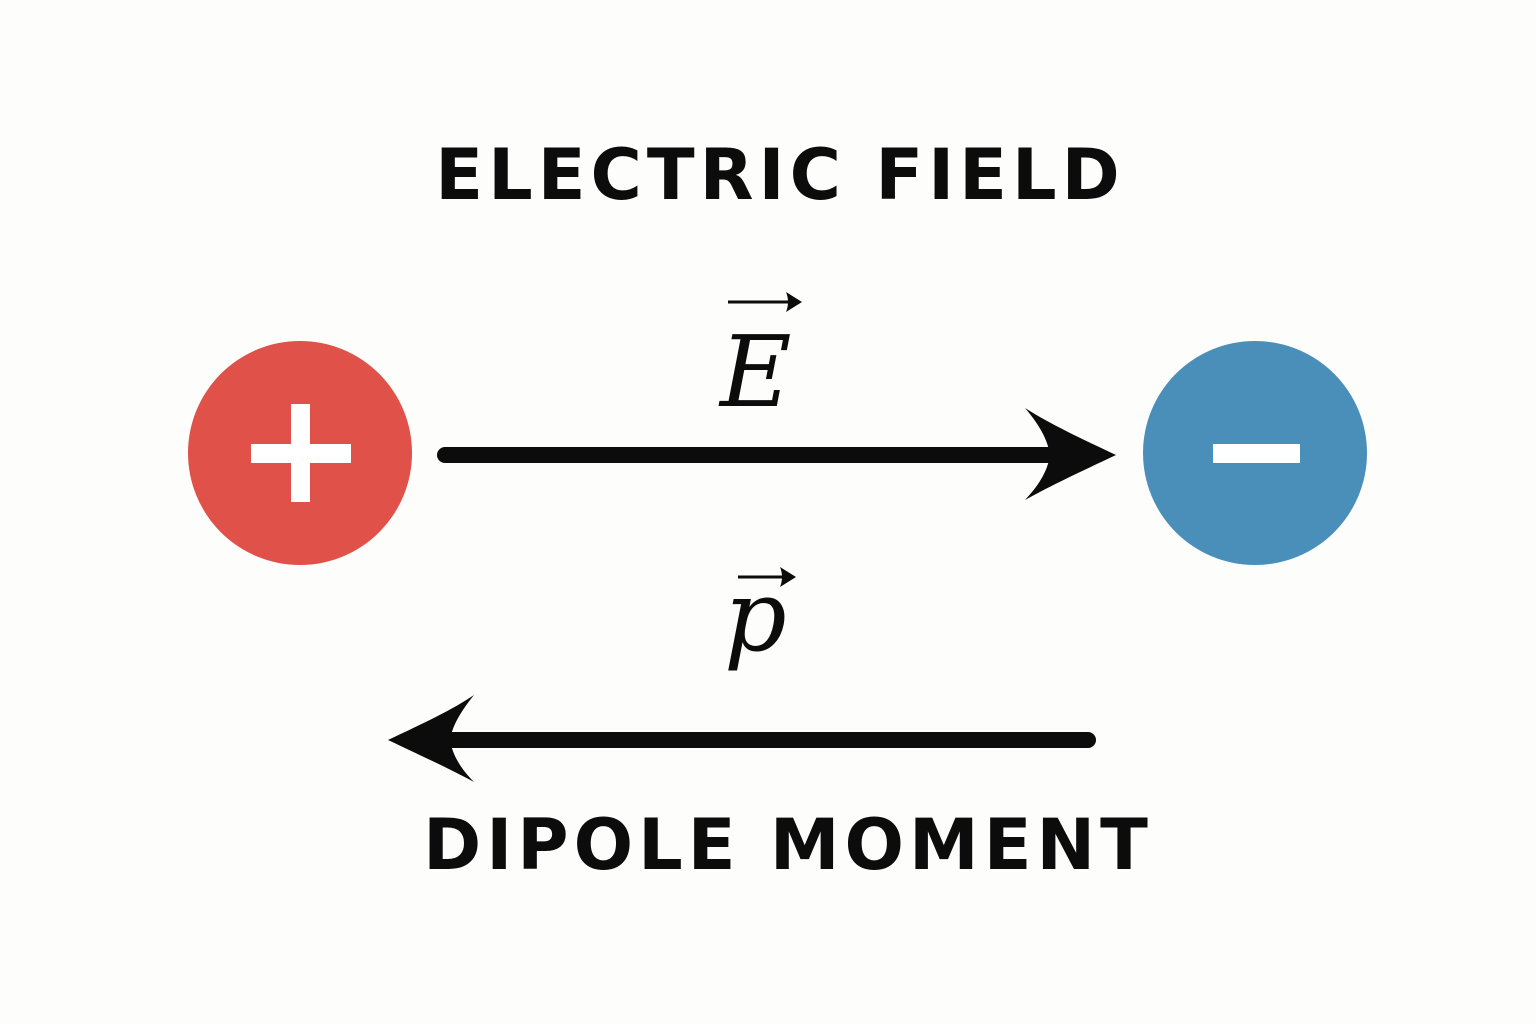 This screenshot has height=1024, width=1536. I want to click on plus-sign-icon, so click(301, 453).